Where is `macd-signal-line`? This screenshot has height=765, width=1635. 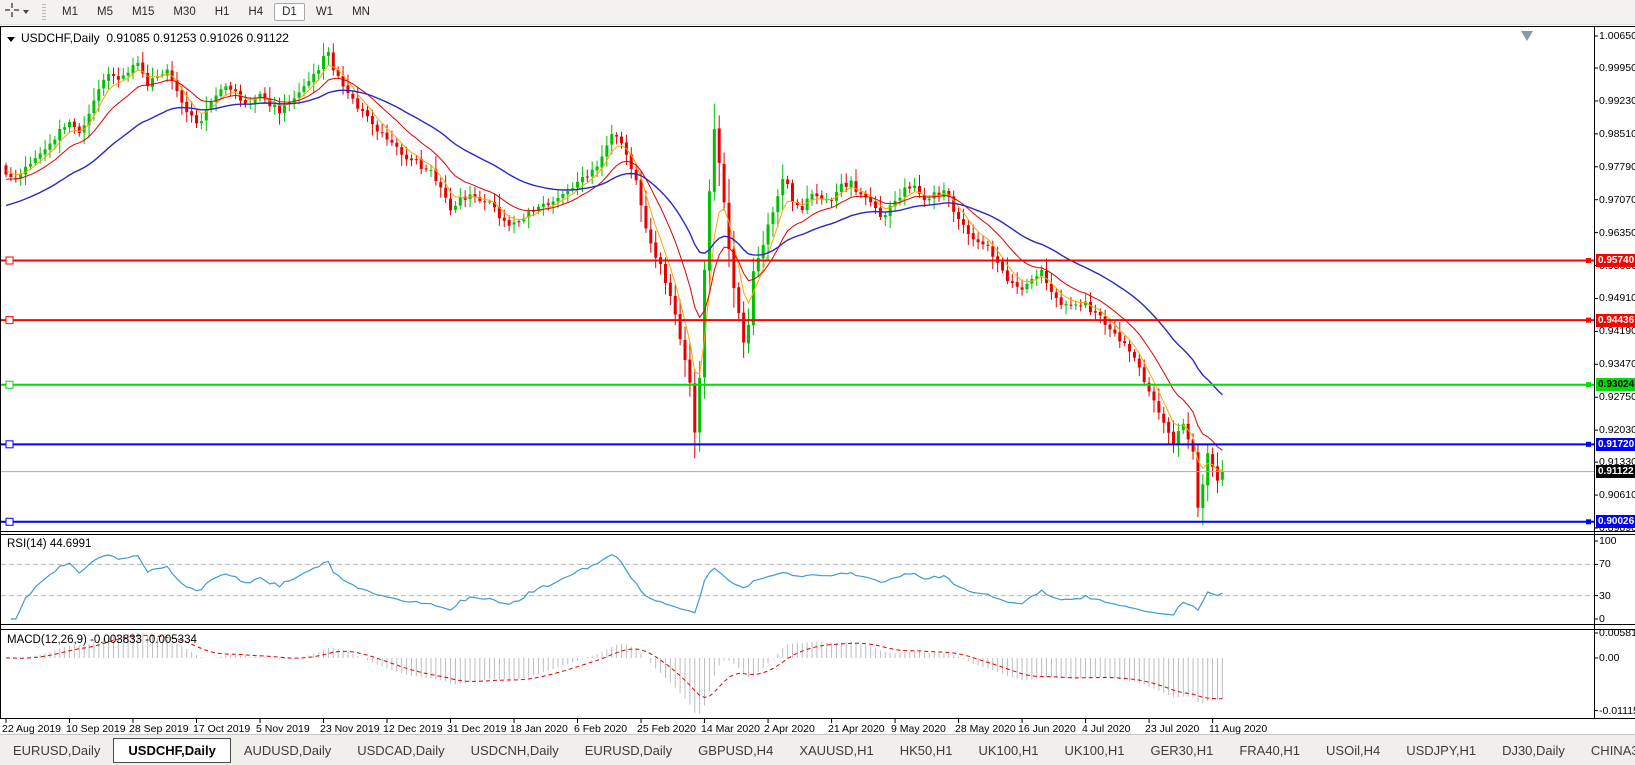
macd-signal-line is located at coordinates (614, 667).